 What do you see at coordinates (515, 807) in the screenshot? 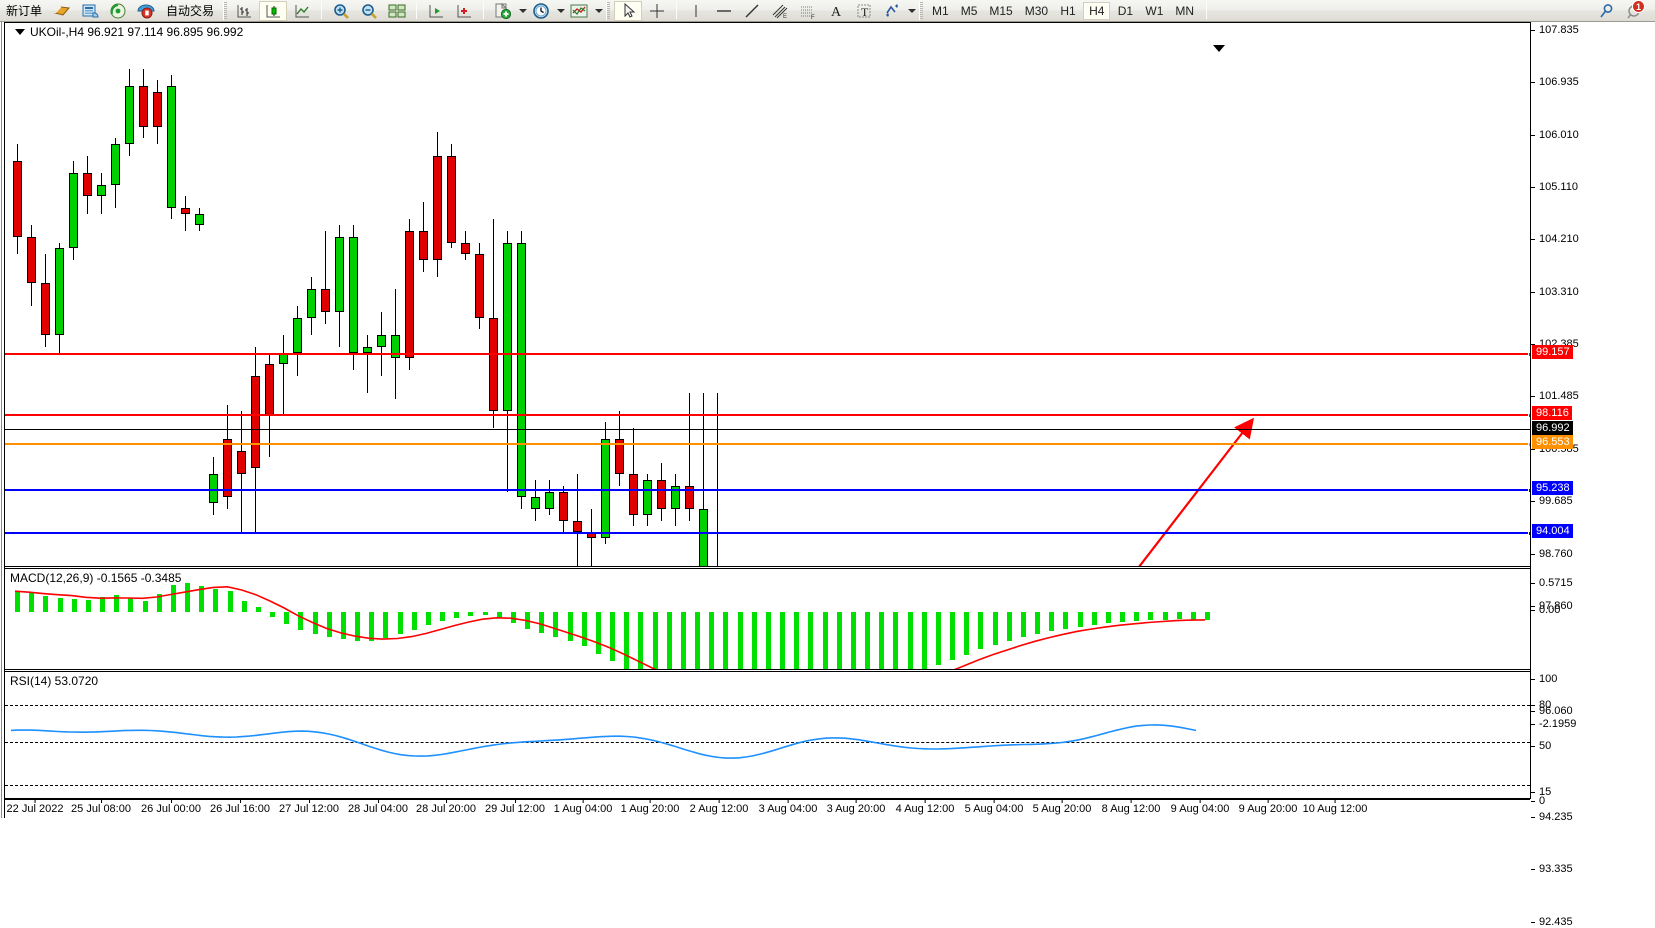
I see `time-tick: 29 Jul 12:00` at bounding box center [515, 807].